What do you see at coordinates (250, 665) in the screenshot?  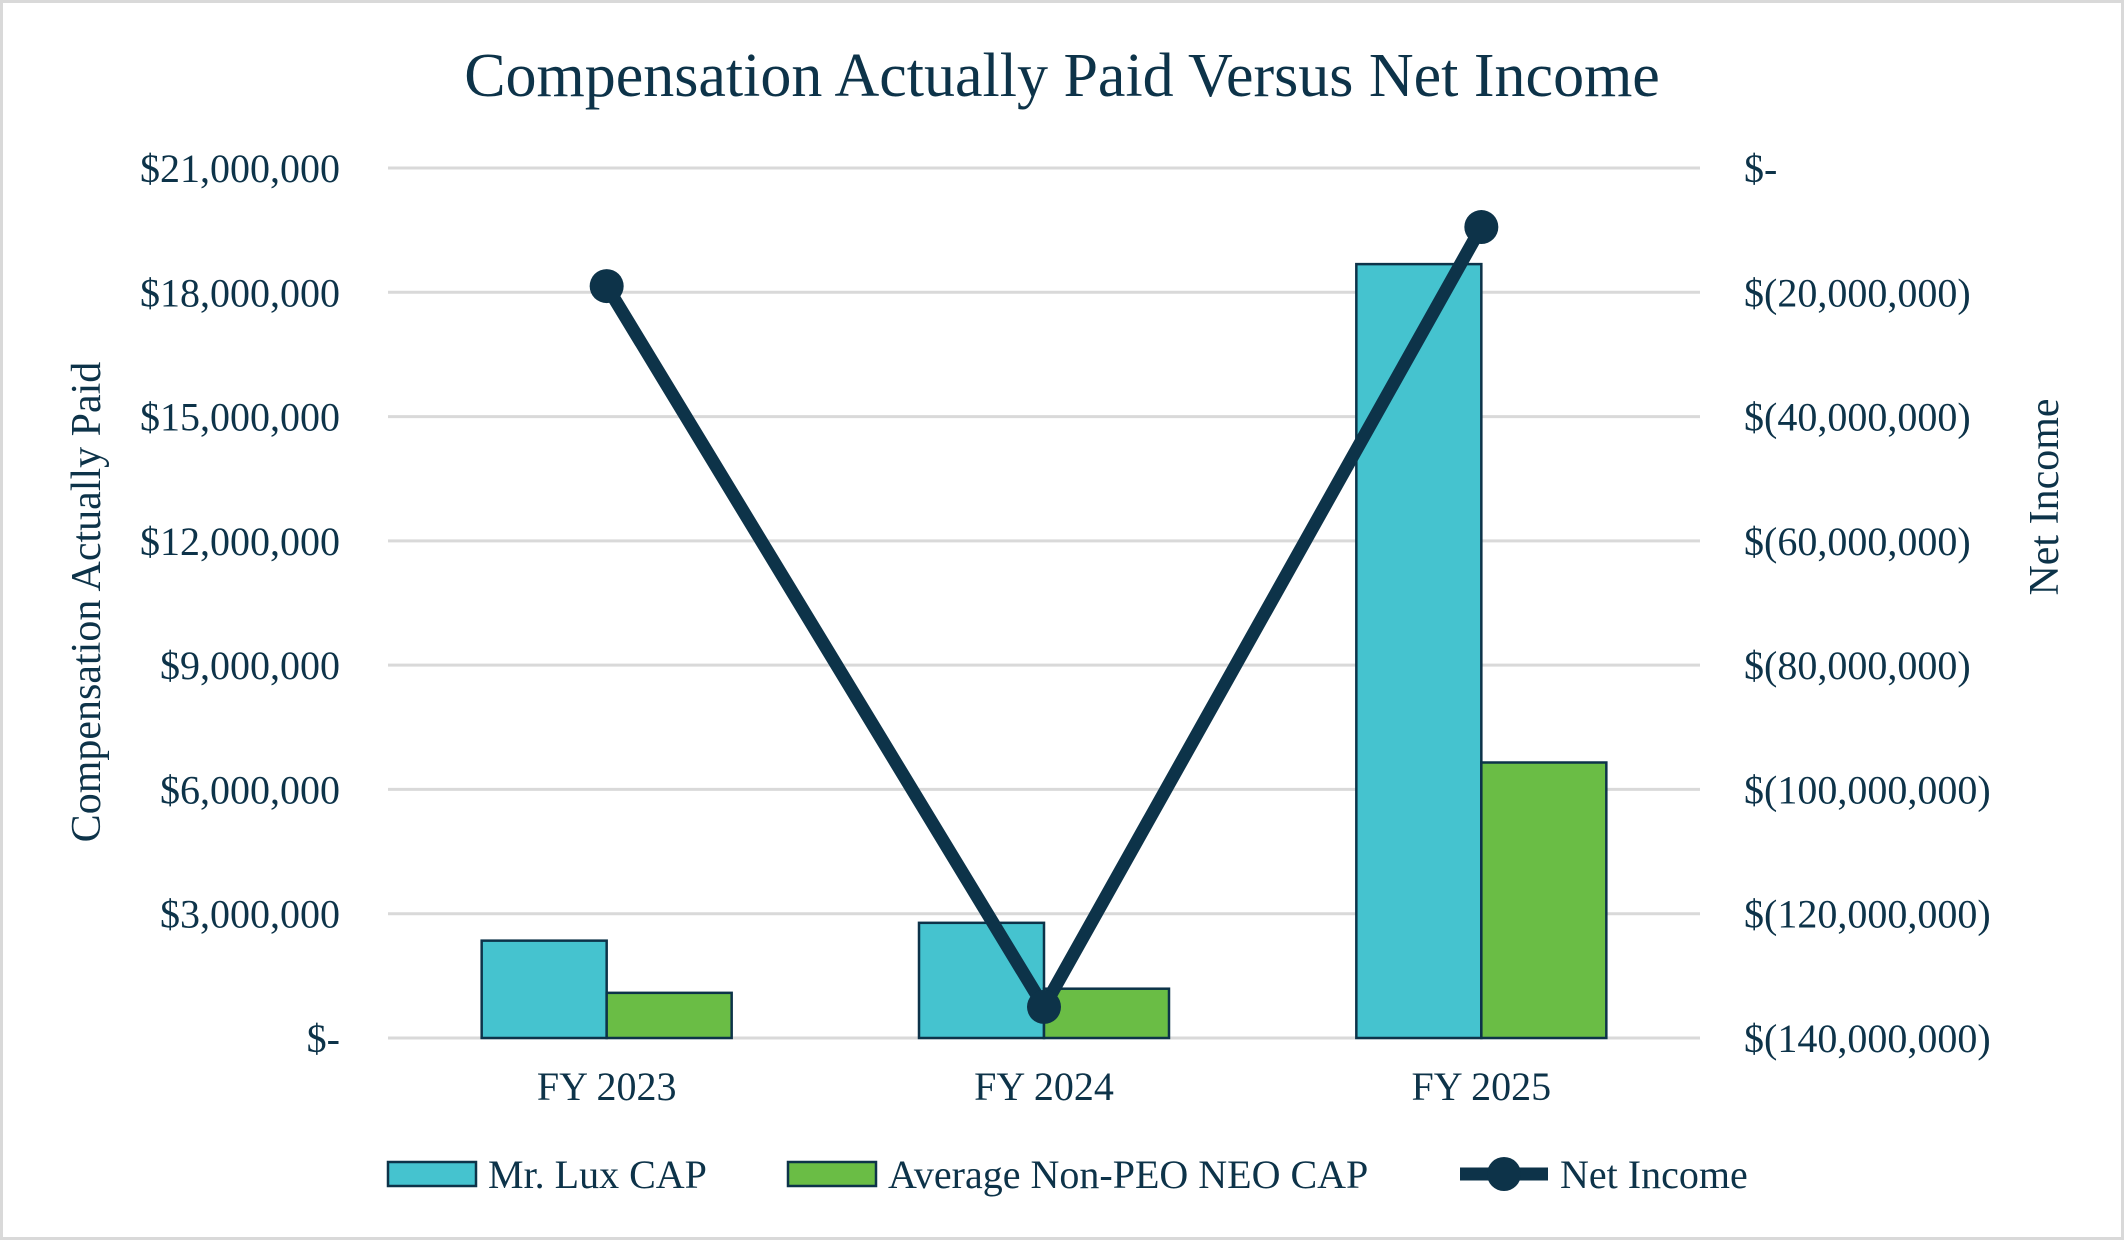 I see `left-tick-label: $9,000,000` at bounding box center [250, 665].